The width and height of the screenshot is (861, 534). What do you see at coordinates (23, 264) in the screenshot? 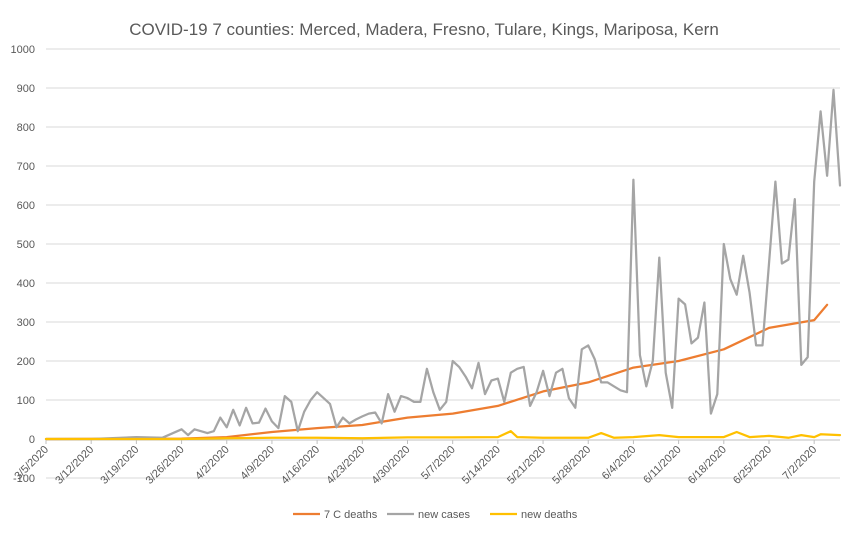
I see `y-axis-tick-labels: -100 0 100 200 300 400 500 600 700 800 900 1000` at bounding box center [23, 264].